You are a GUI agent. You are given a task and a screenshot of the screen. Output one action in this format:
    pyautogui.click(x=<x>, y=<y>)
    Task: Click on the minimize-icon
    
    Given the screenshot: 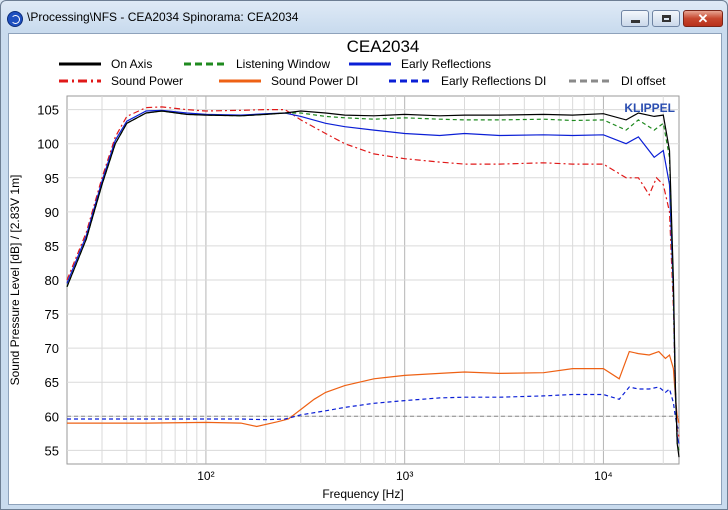 What is the action you would take?
    pyautogui.click(x=635, y=18)
    